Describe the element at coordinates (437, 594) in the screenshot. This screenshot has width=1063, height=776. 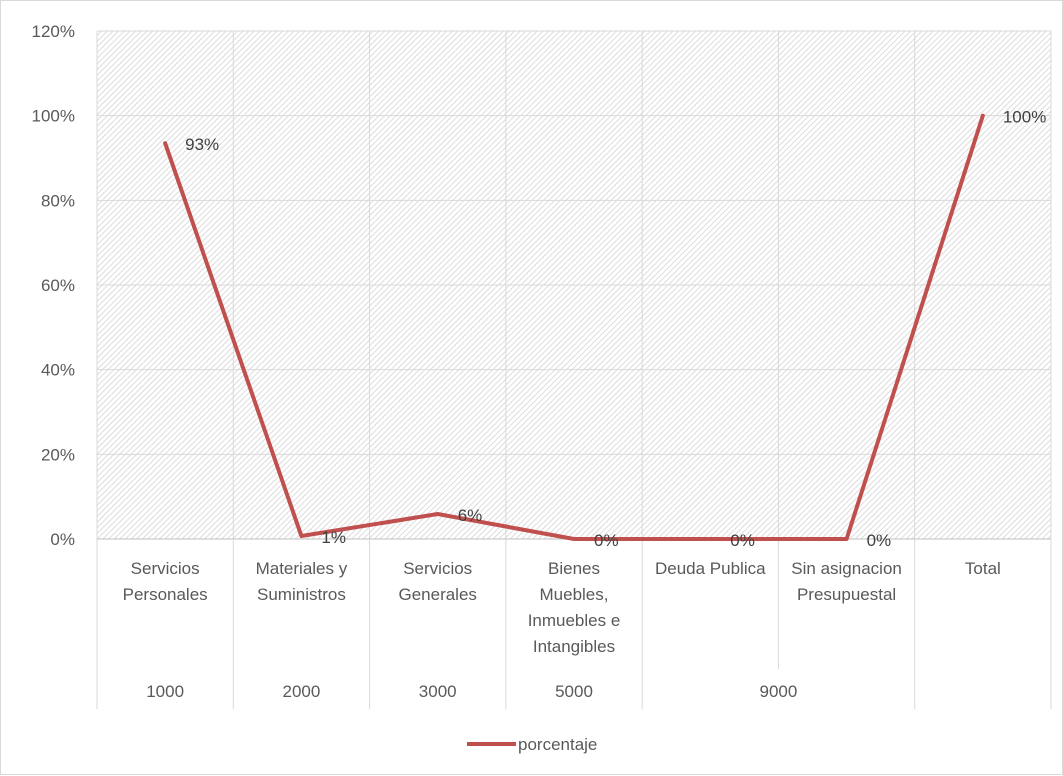
I see `x-category-label: Generales` at that location.